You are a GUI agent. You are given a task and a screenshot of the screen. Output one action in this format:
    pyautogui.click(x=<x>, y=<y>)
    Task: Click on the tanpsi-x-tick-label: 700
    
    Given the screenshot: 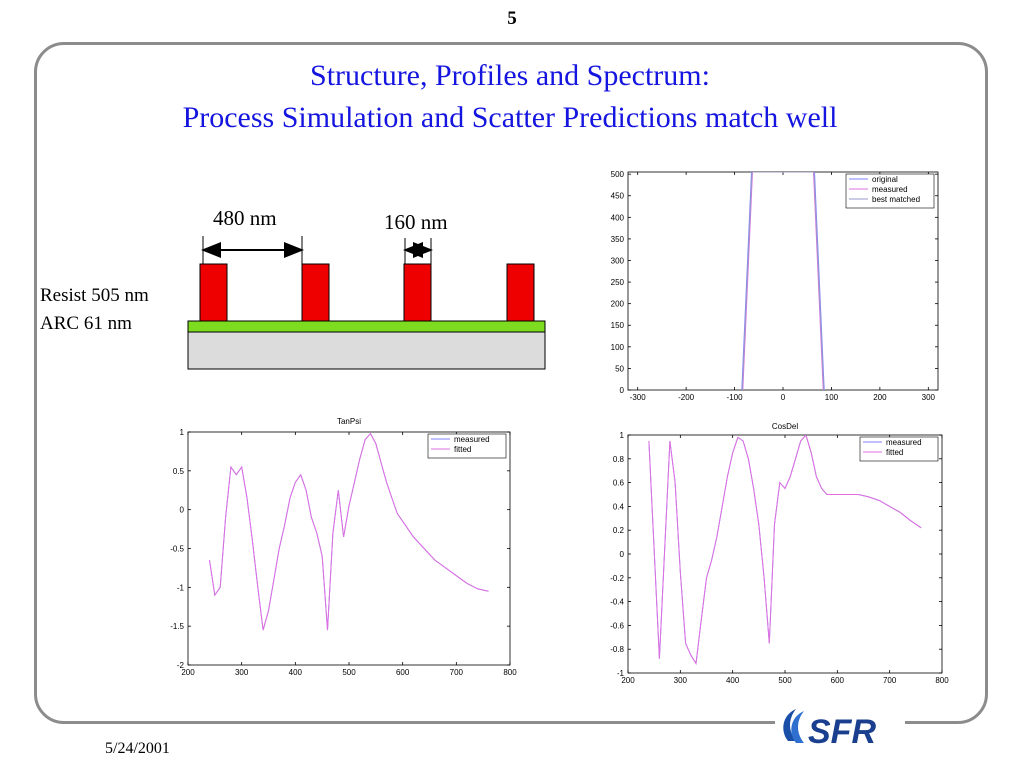 What is the action you would take?
    pyautogui.click(x=457, y=672)
    